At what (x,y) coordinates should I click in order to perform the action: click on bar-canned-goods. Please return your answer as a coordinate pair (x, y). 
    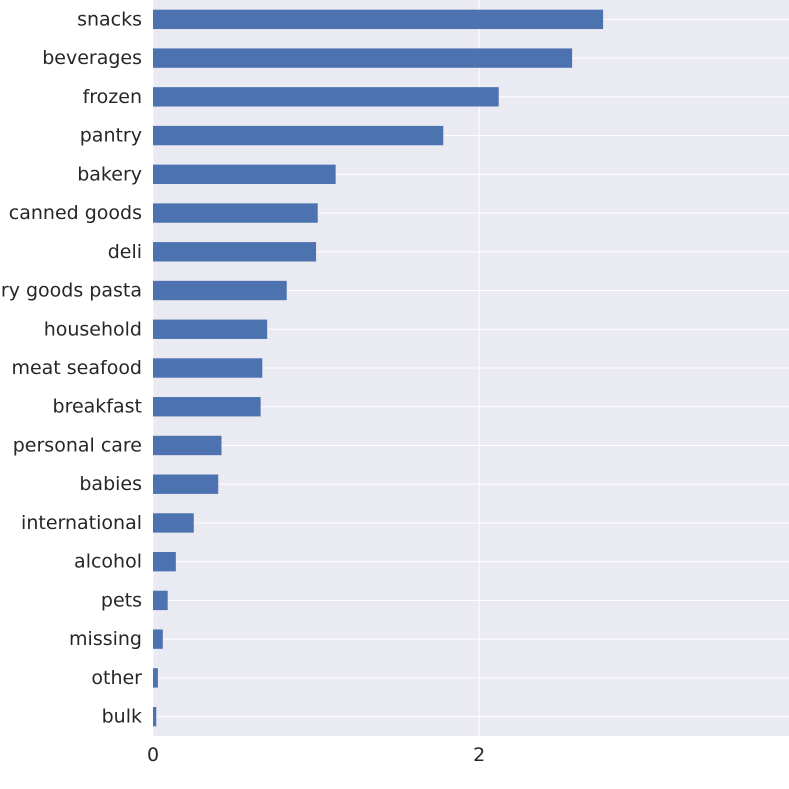
    Looking at the image, I should click on (235, 213).